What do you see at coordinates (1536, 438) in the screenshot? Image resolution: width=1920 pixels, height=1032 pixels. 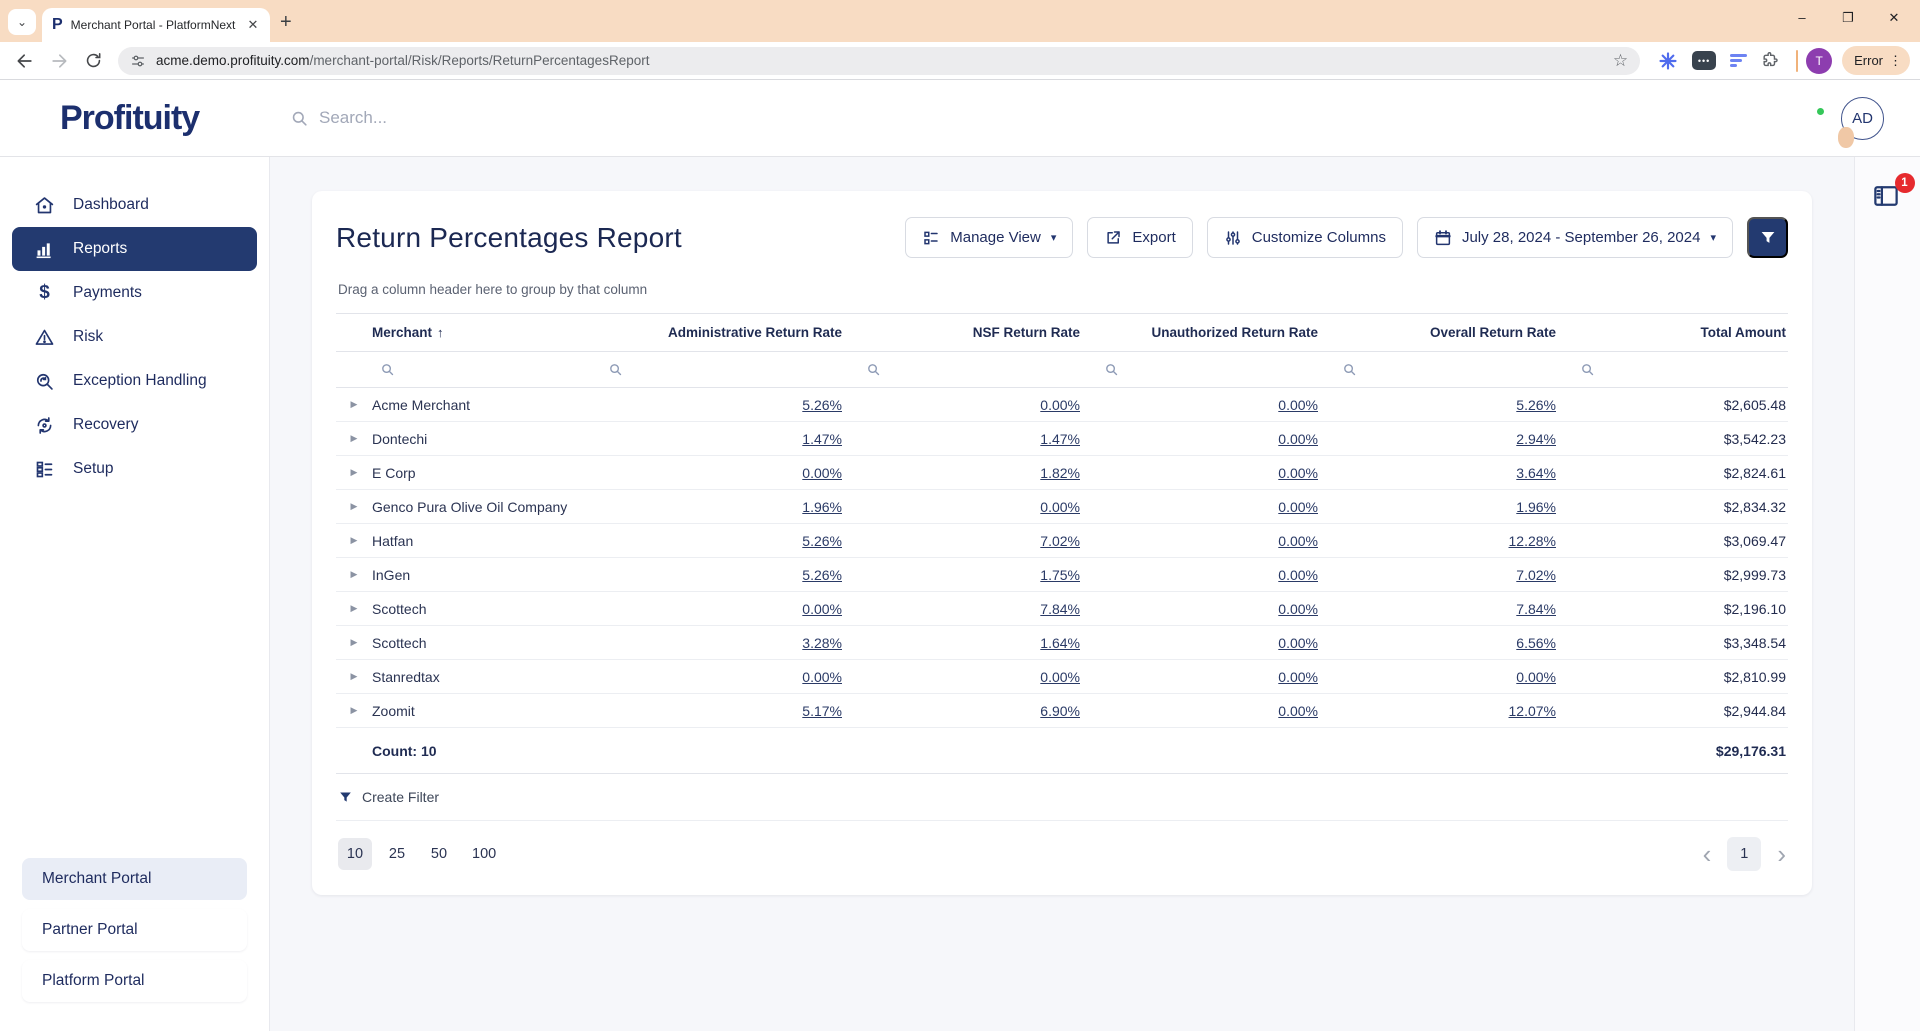 I see `rate-link: 2.94%` at bounding box center [1536, 438].